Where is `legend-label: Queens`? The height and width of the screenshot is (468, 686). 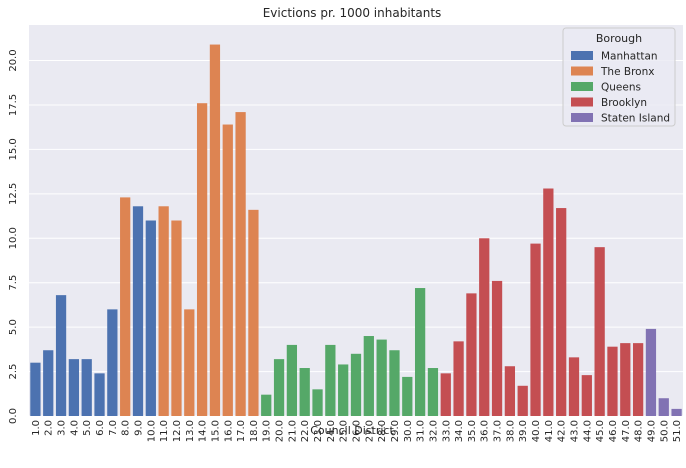
legend-label: Queens is located at coordinates (621, 88).